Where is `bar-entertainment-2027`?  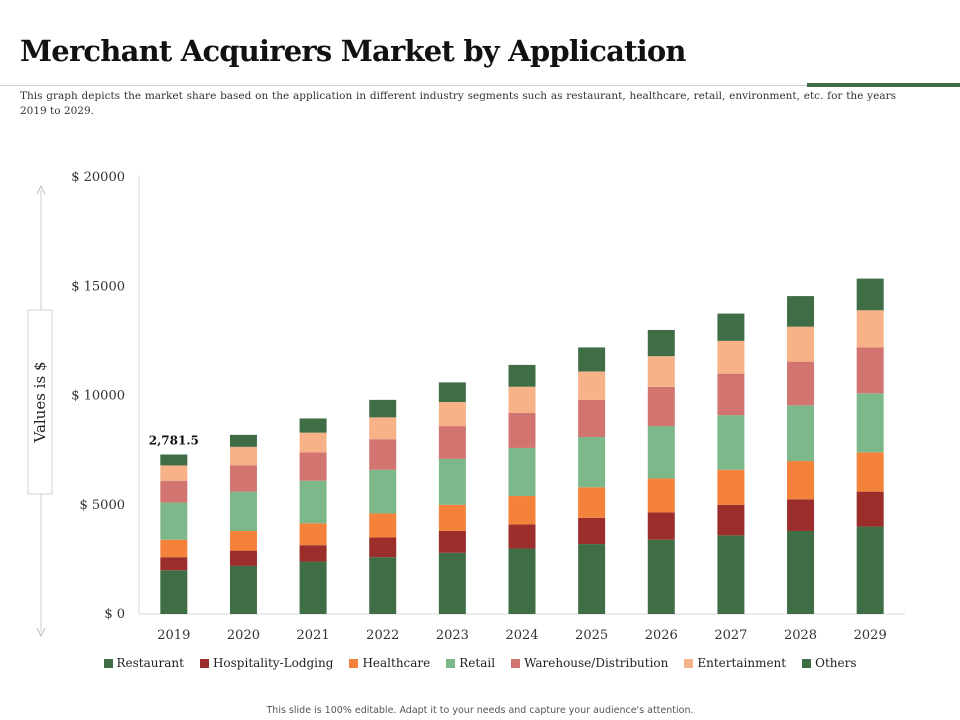 bar-entertainment-2027 is located at coordinates (731, 357).